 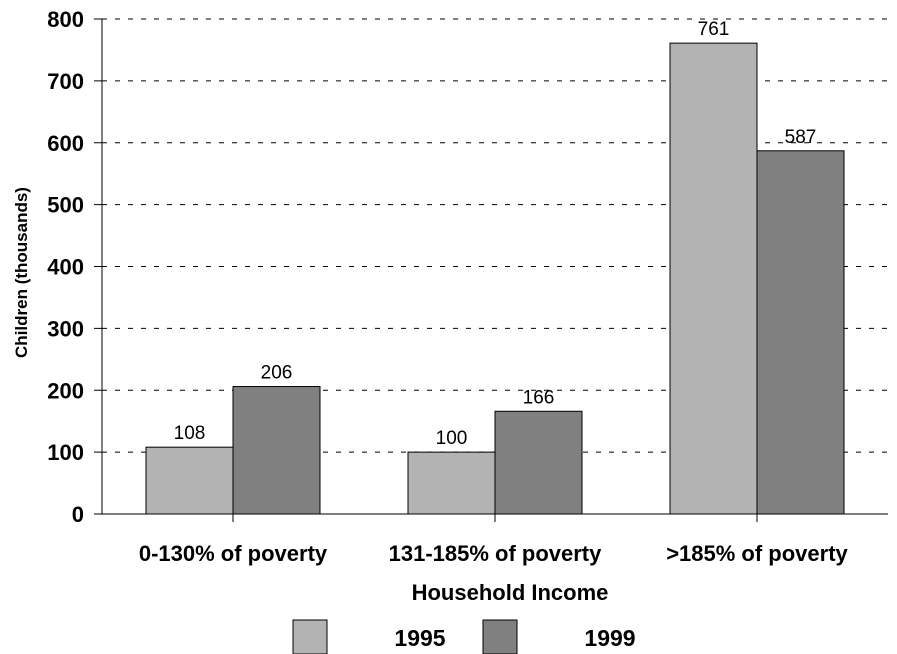 I want to click on legend: 1995 1999, so click(x=464, y=636).